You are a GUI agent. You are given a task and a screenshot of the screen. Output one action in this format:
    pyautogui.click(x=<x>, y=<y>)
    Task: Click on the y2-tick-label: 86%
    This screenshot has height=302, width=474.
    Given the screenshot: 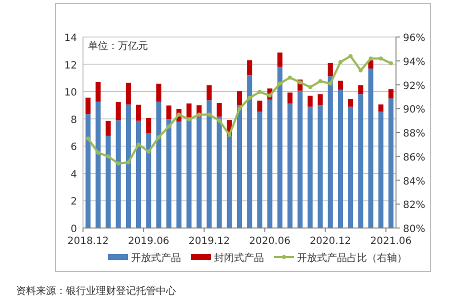 What is the action you would take?
    pyautogui.click(x=414, y=158)
    